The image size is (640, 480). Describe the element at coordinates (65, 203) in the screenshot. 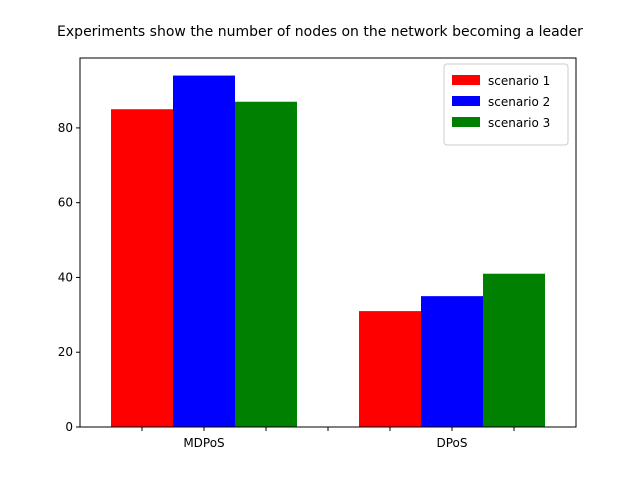

I see `y-tick-label: 60` at that location.